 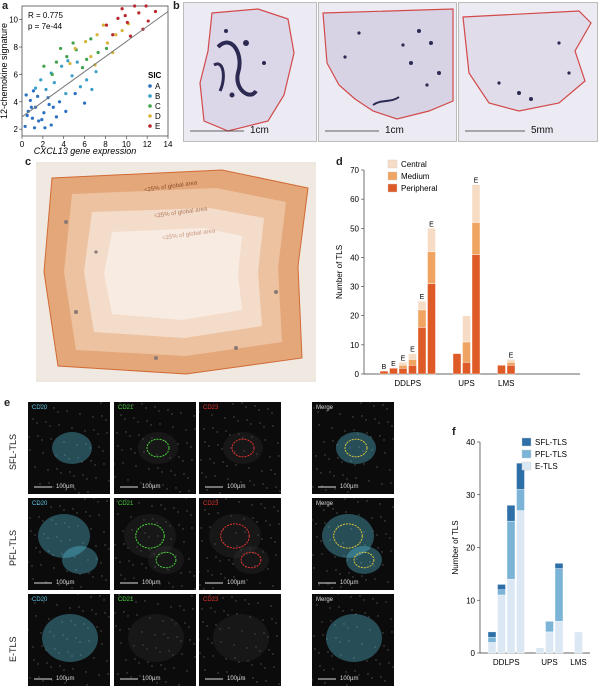 What do you see at coordinates (157, 96) in the screenshot?
I see `legend-label: B` at bounding box center [157, 96].